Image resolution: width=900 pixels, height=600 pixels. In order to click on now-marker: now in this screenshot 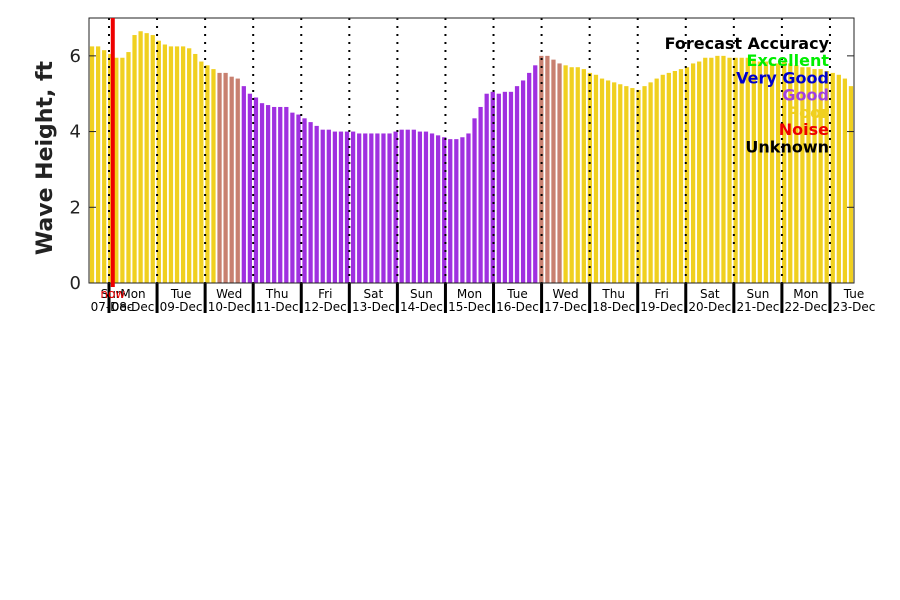, I will do `click(112, 159)`.